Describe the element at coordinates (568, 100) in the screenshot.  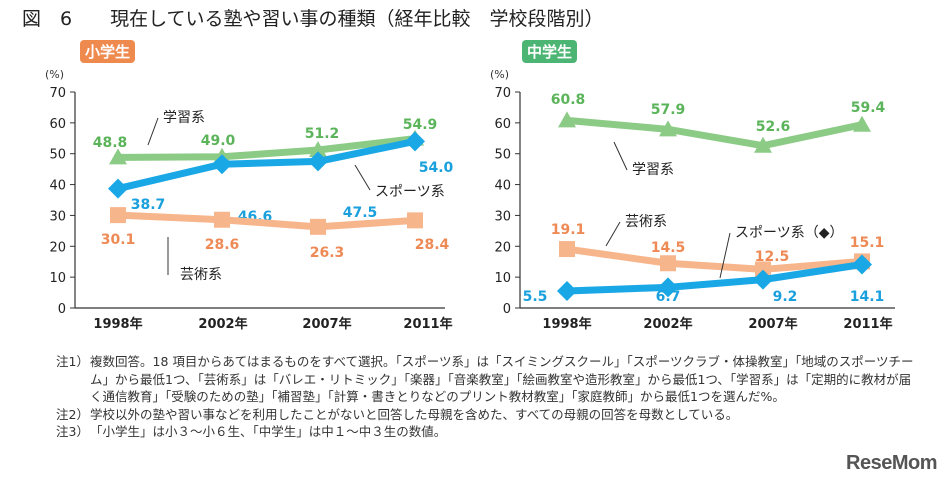
I see `data-label: 60.8` at that location.